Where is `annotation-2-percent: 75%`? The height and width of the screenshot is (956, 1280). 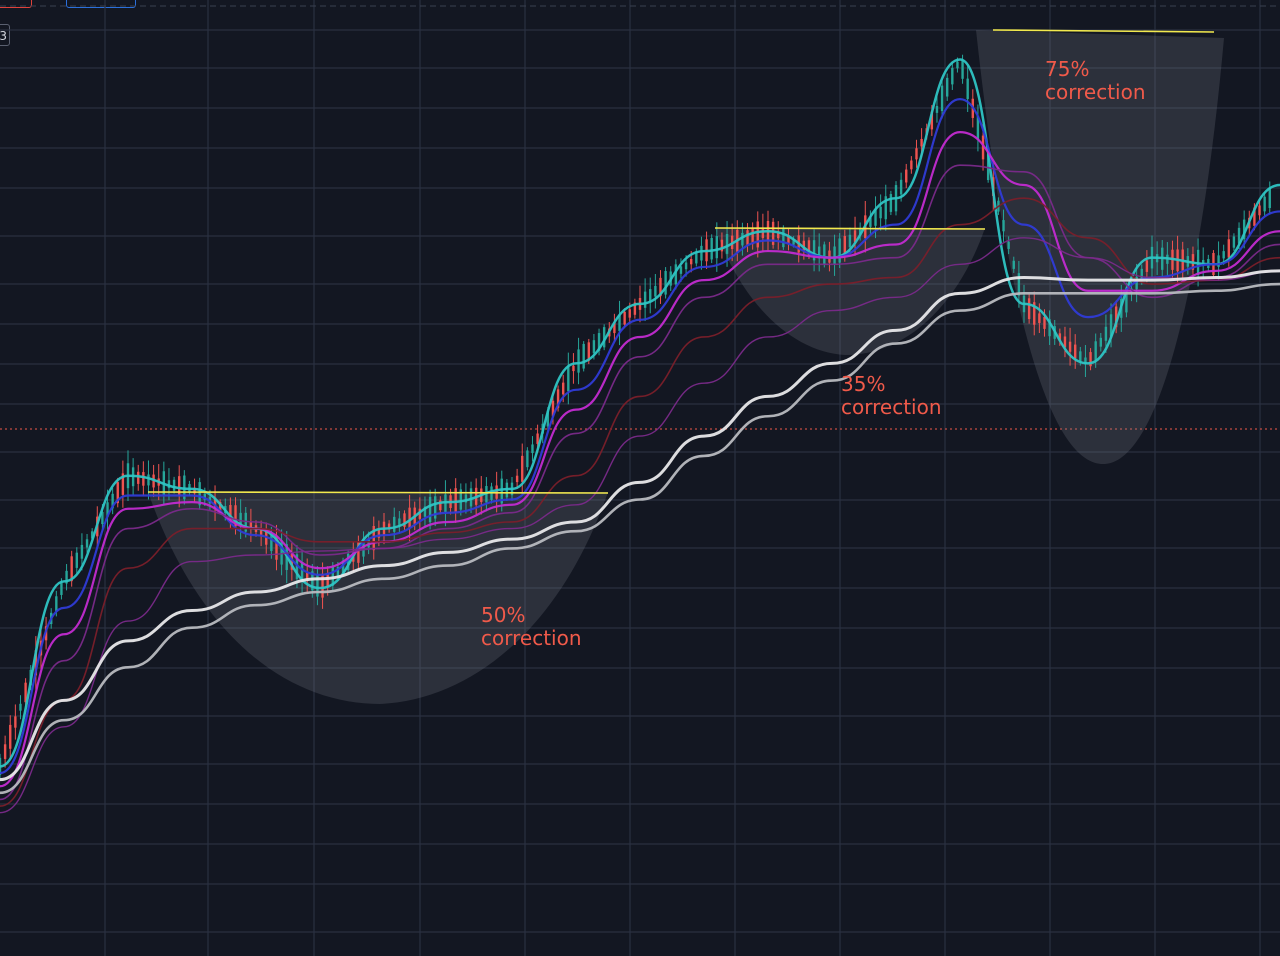 annotation-2-percent: 75% is located at coordinates (1067, 69).